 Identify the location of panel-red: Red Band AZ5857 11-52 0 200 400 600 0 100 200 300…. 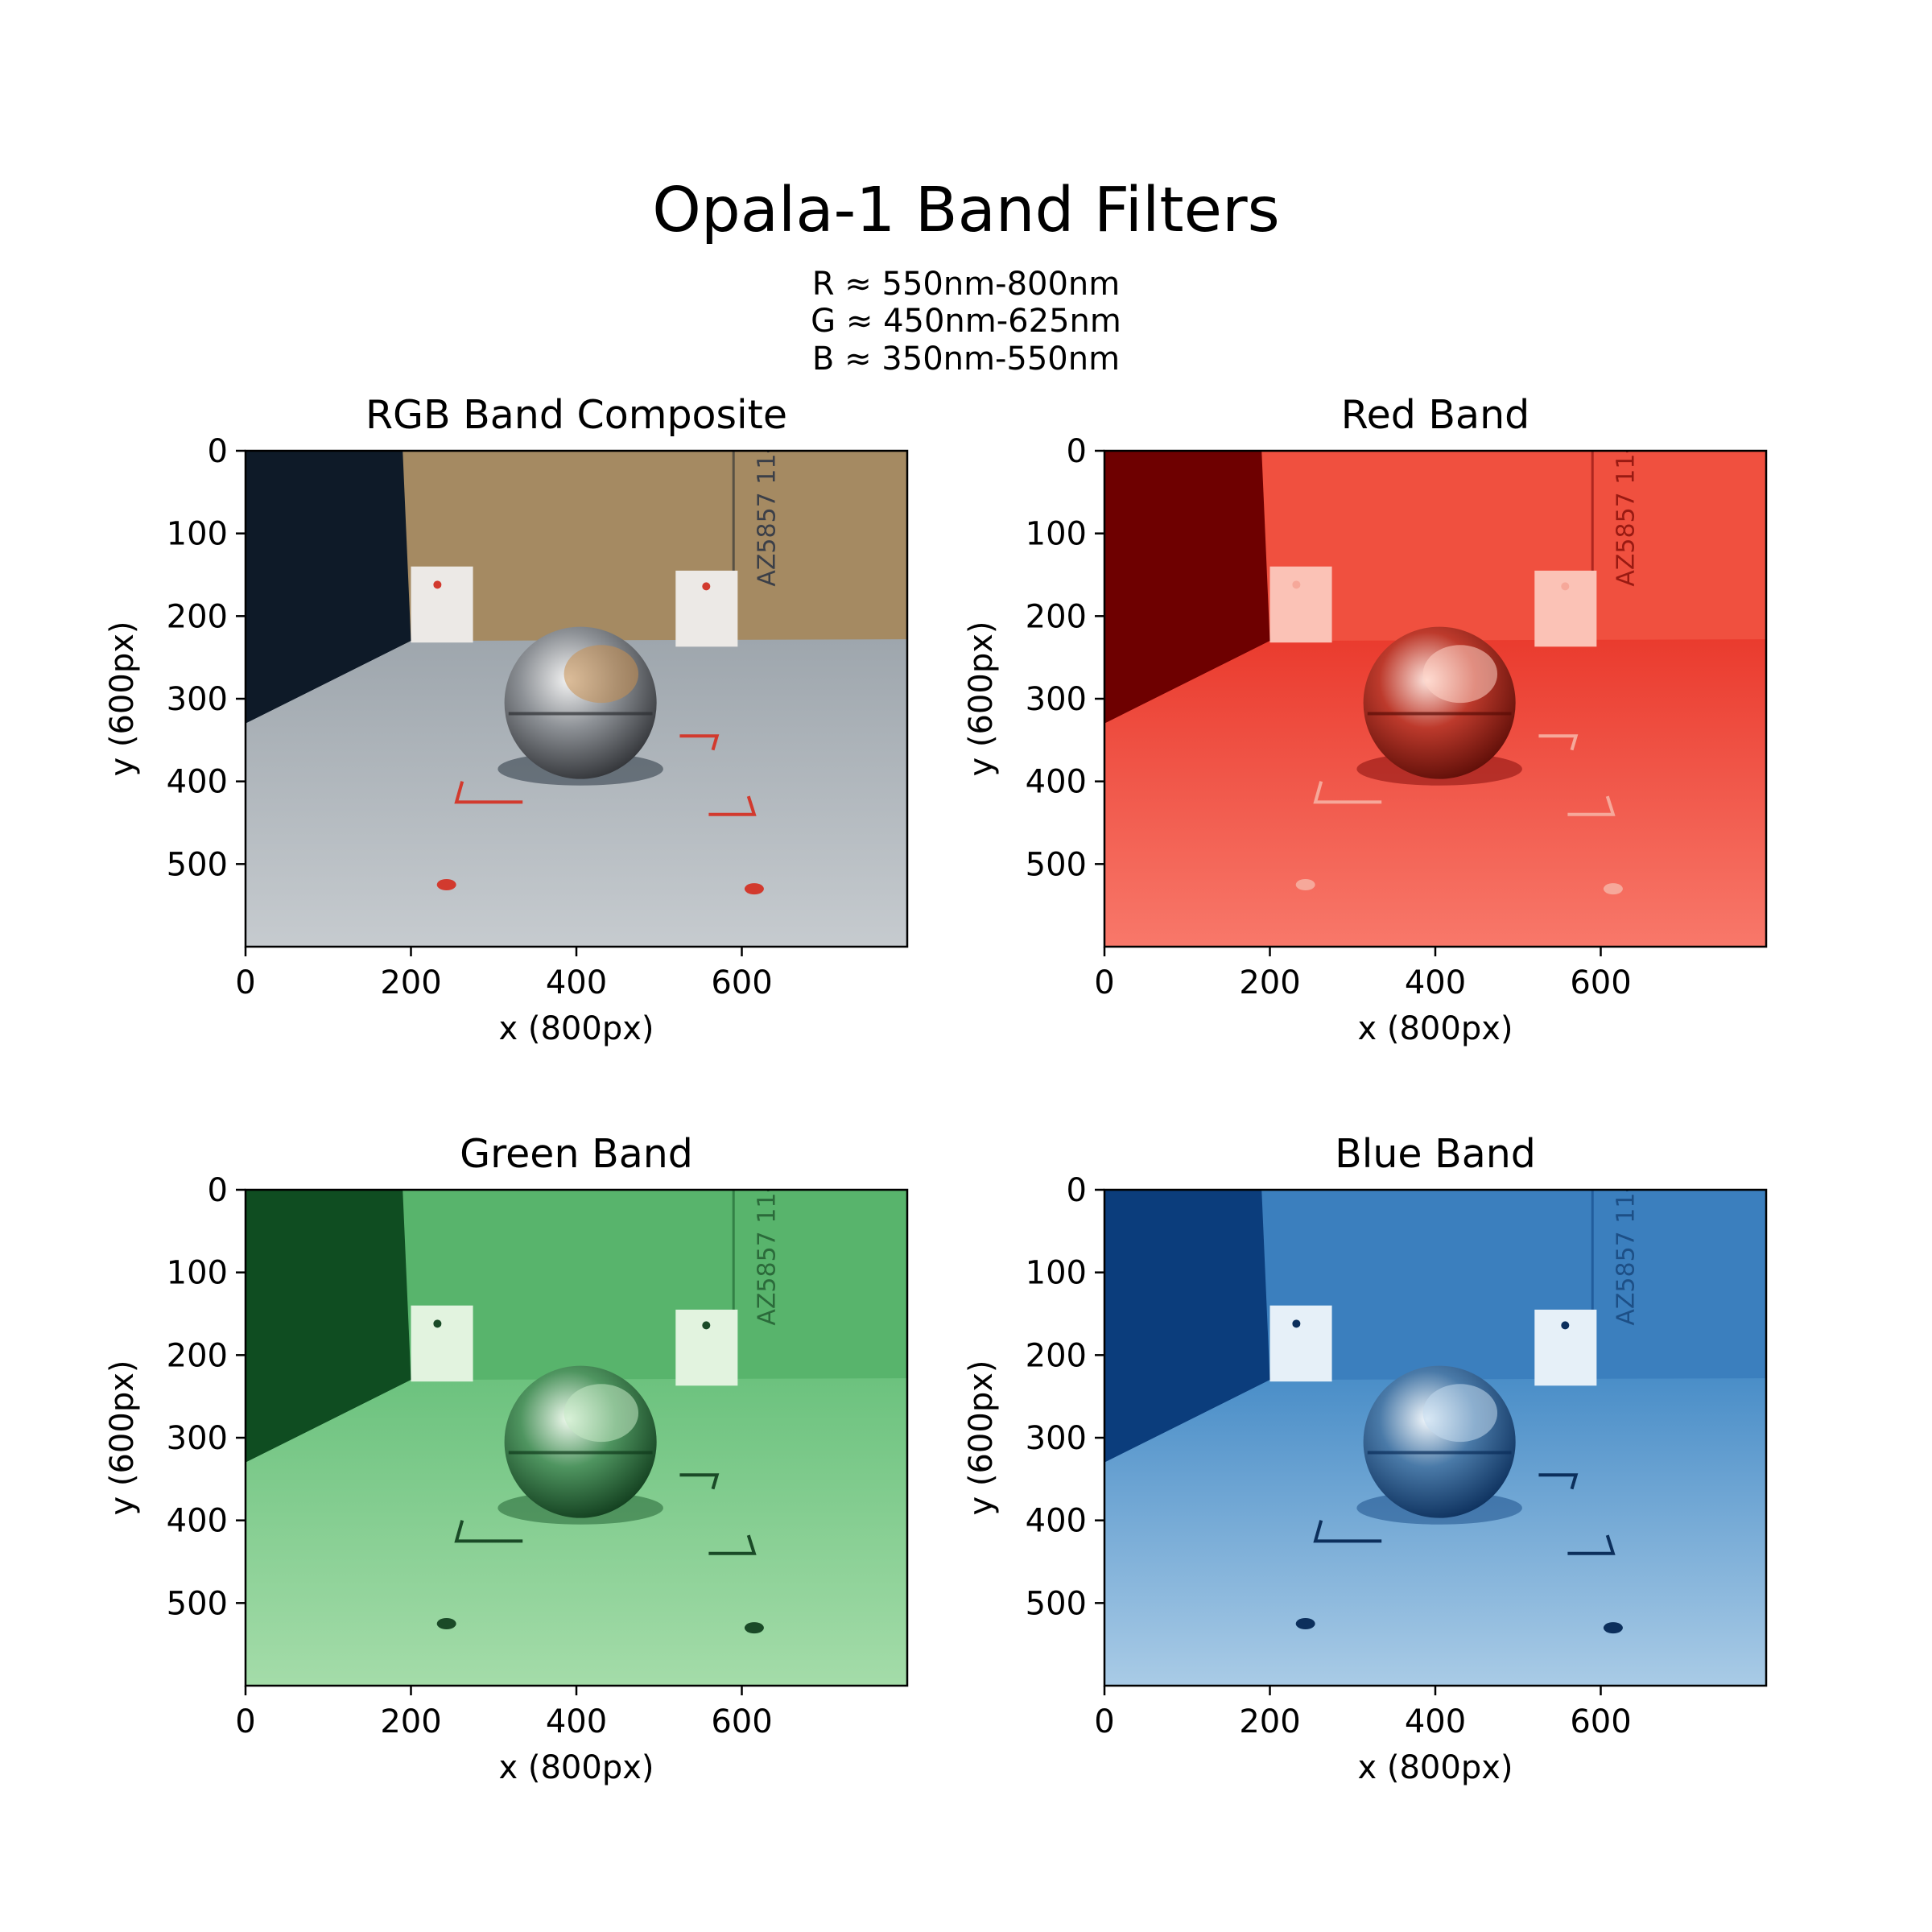
(1365, 719).